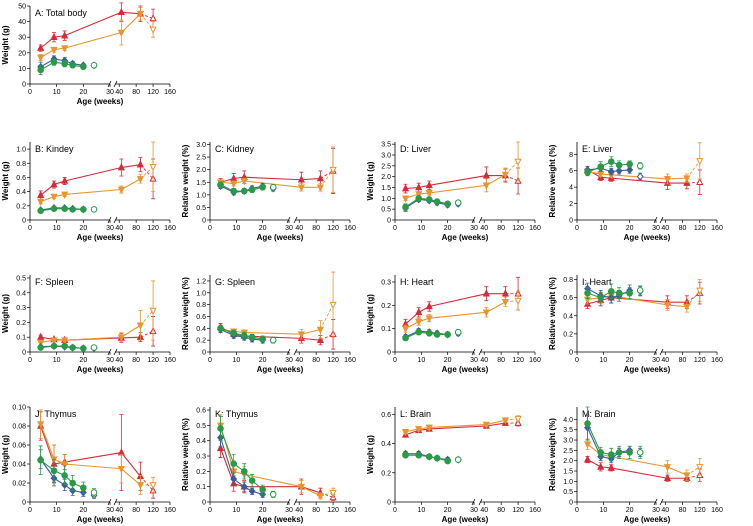 This screenshot has height=526, width=753. I want to click on axes, so click(279, 455).